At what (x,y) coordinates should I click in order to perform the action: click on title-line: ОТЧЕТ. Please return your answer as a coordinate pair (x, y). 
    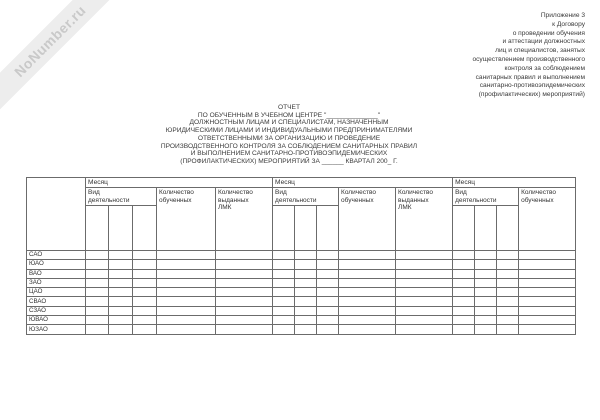
    Looking at the image, I should click on (289, 107).